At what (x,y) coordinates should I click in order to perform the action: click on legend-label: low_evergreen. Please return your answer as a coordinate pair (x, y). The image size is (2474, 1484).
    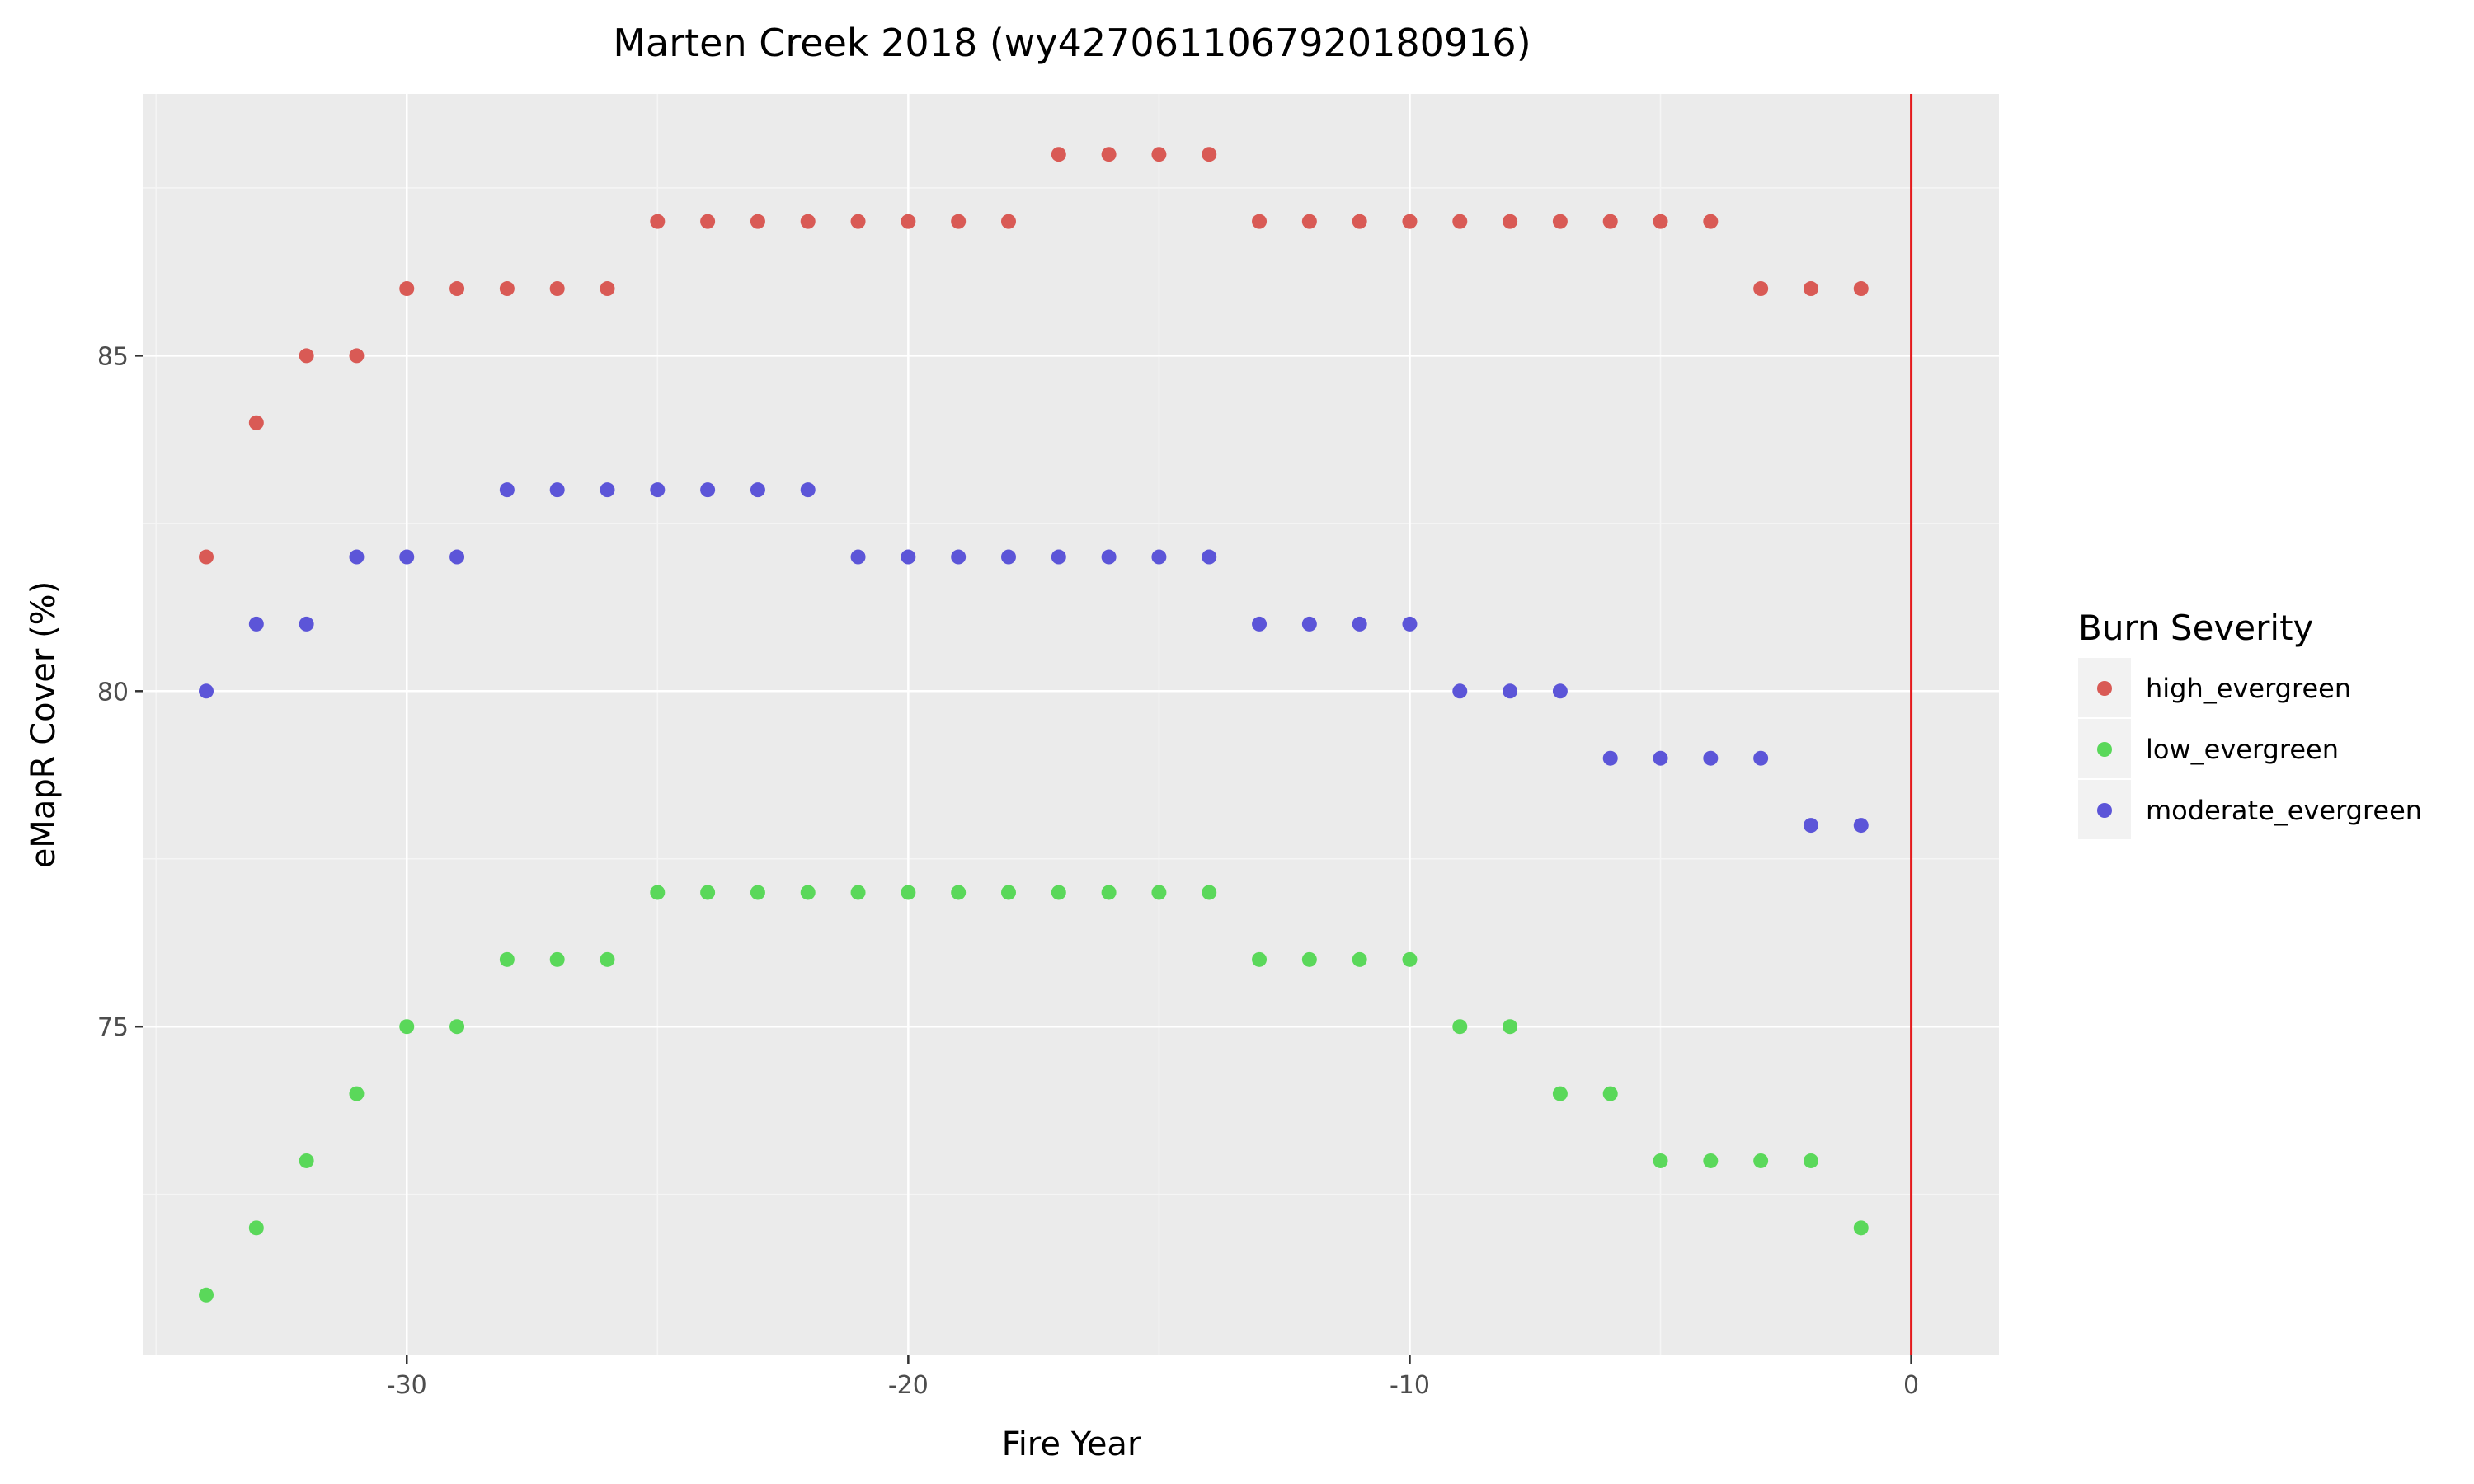
    Looking at the image, I should click on (2242, 749).